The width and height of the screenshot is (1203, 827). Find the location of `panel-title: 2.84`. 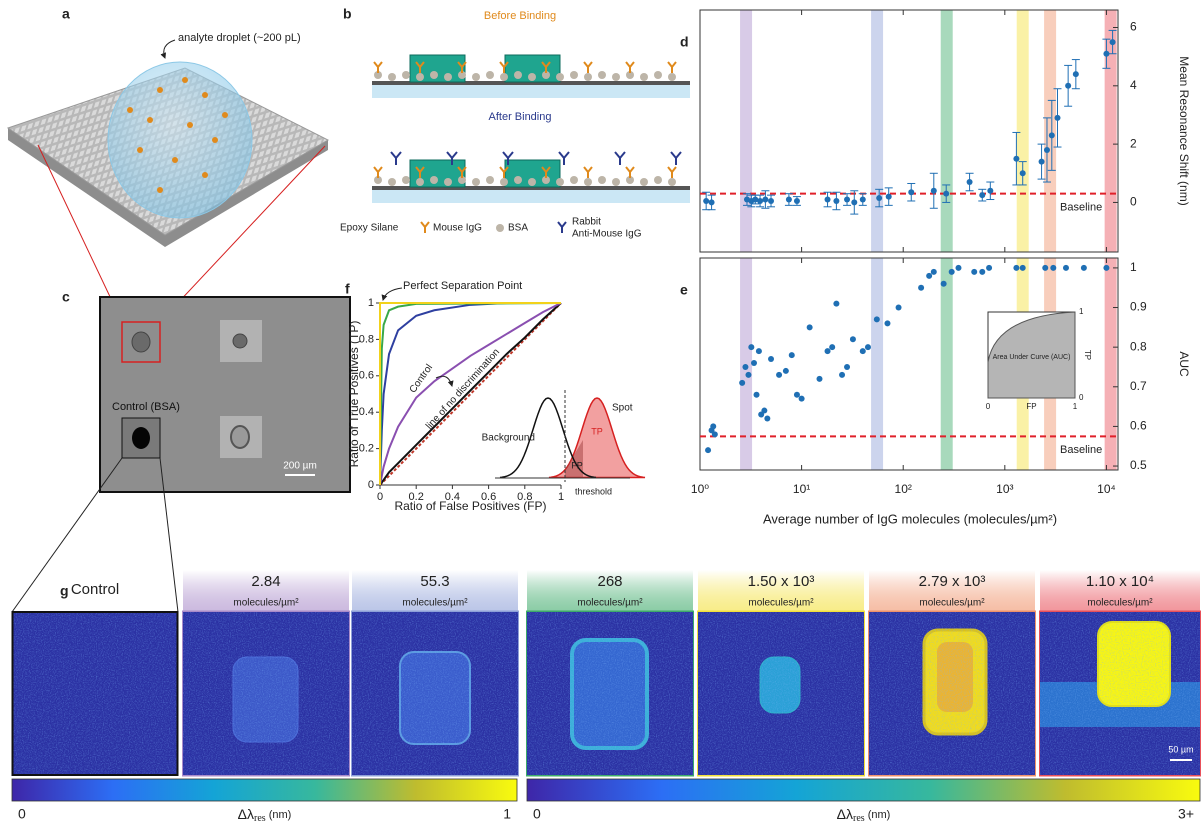

panel-title: 2.84 is located at coordinates (265, 581).